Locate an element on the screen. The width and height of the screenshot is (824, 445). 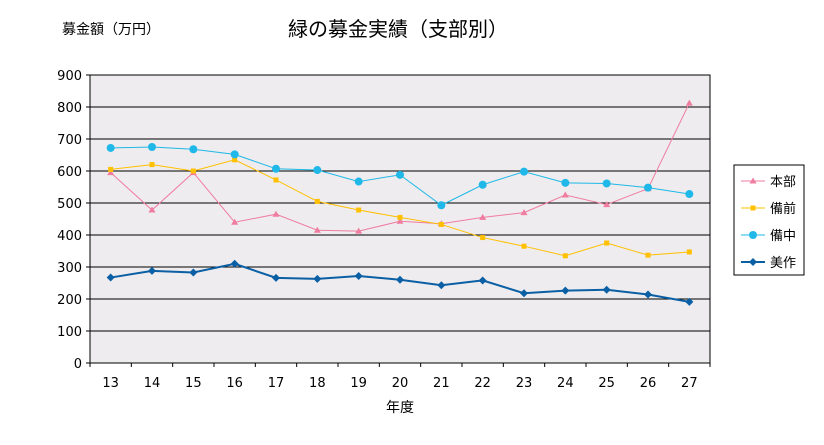
x-tick-labels: 13 14 15 16 17 18 19 20 21 22 23 24 25 26 27 is located at coordinates (399, 383).